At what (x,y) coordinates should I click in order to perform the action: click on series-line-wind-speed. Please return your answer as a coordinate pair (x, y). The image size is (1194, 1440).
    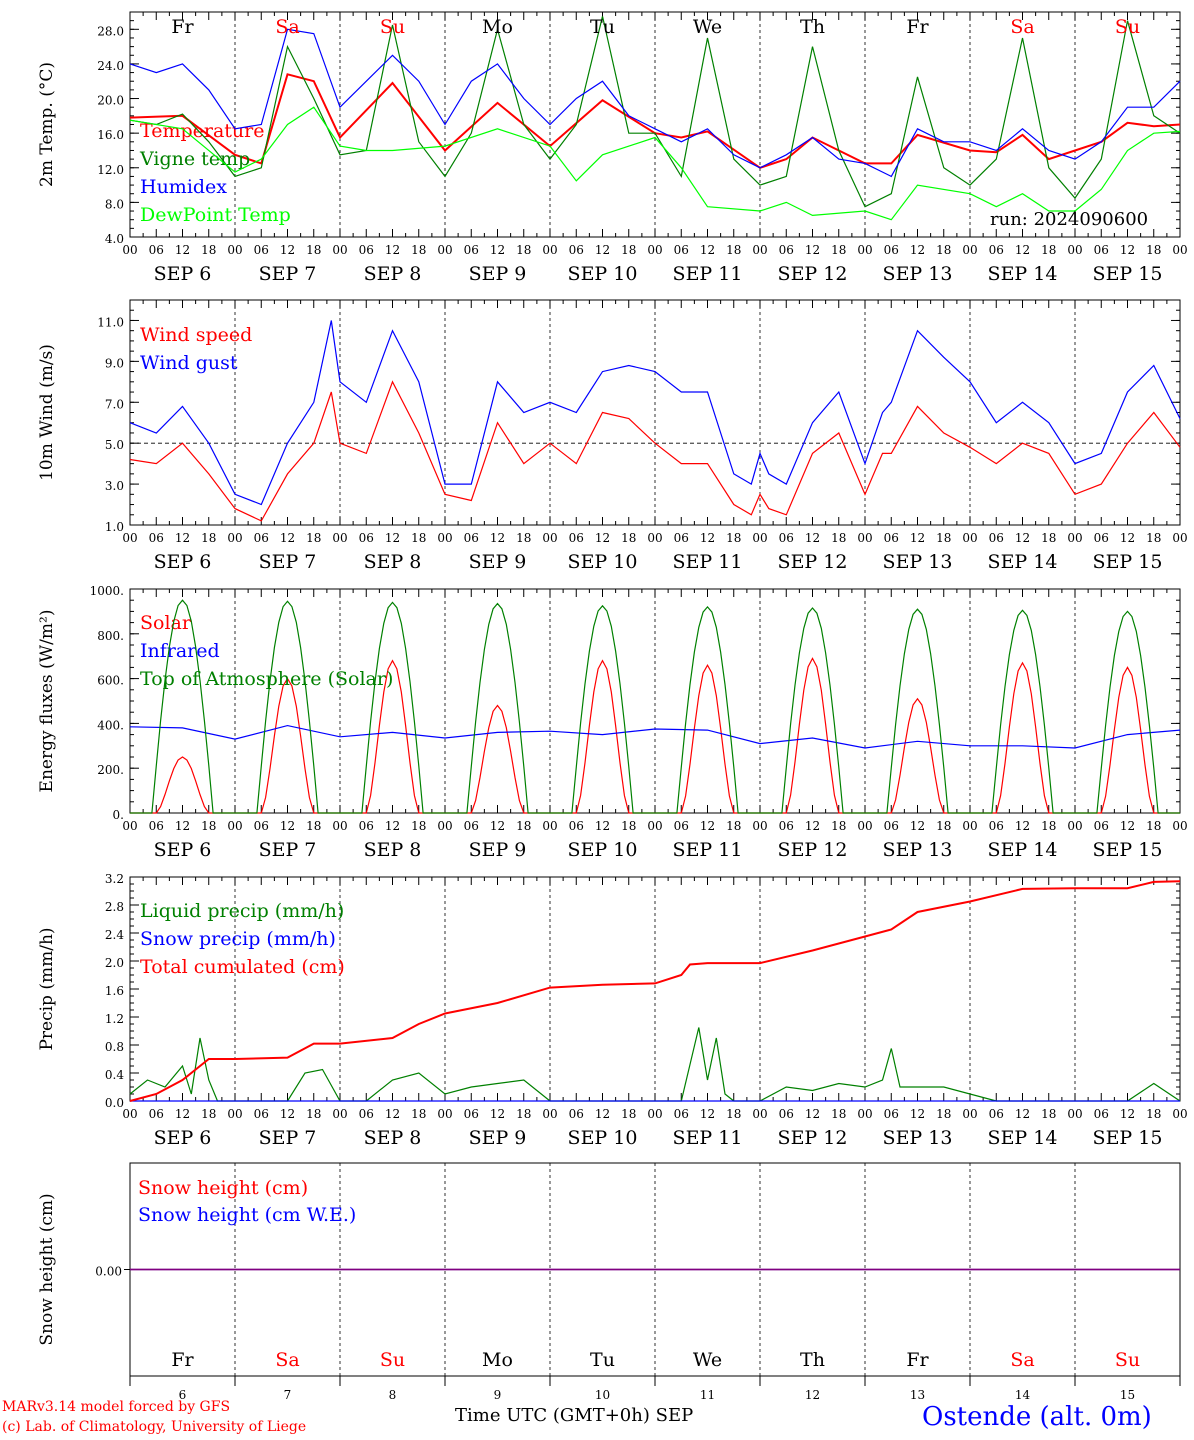
    Looking at the image, I should click on (655, 451).